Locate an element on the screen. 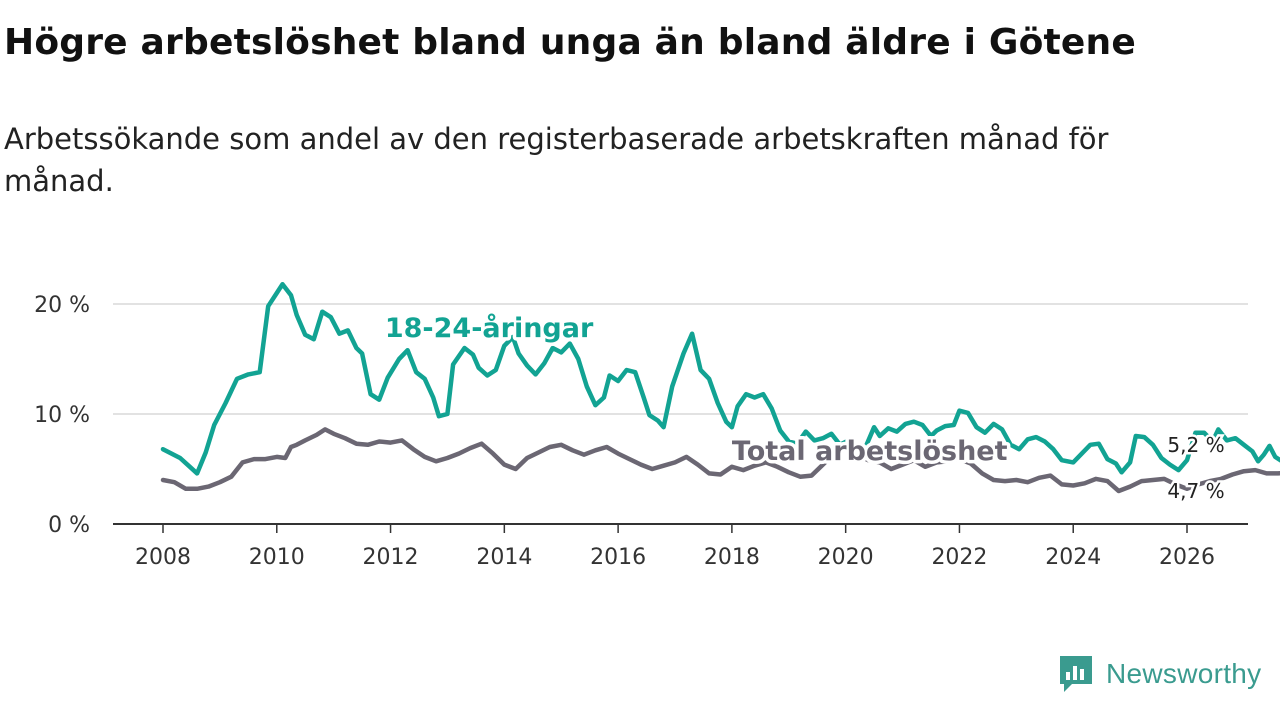 The height and width of the screenshot is (720, 1280). y-tick-label: 20 % is located at coordinates (62, 305).